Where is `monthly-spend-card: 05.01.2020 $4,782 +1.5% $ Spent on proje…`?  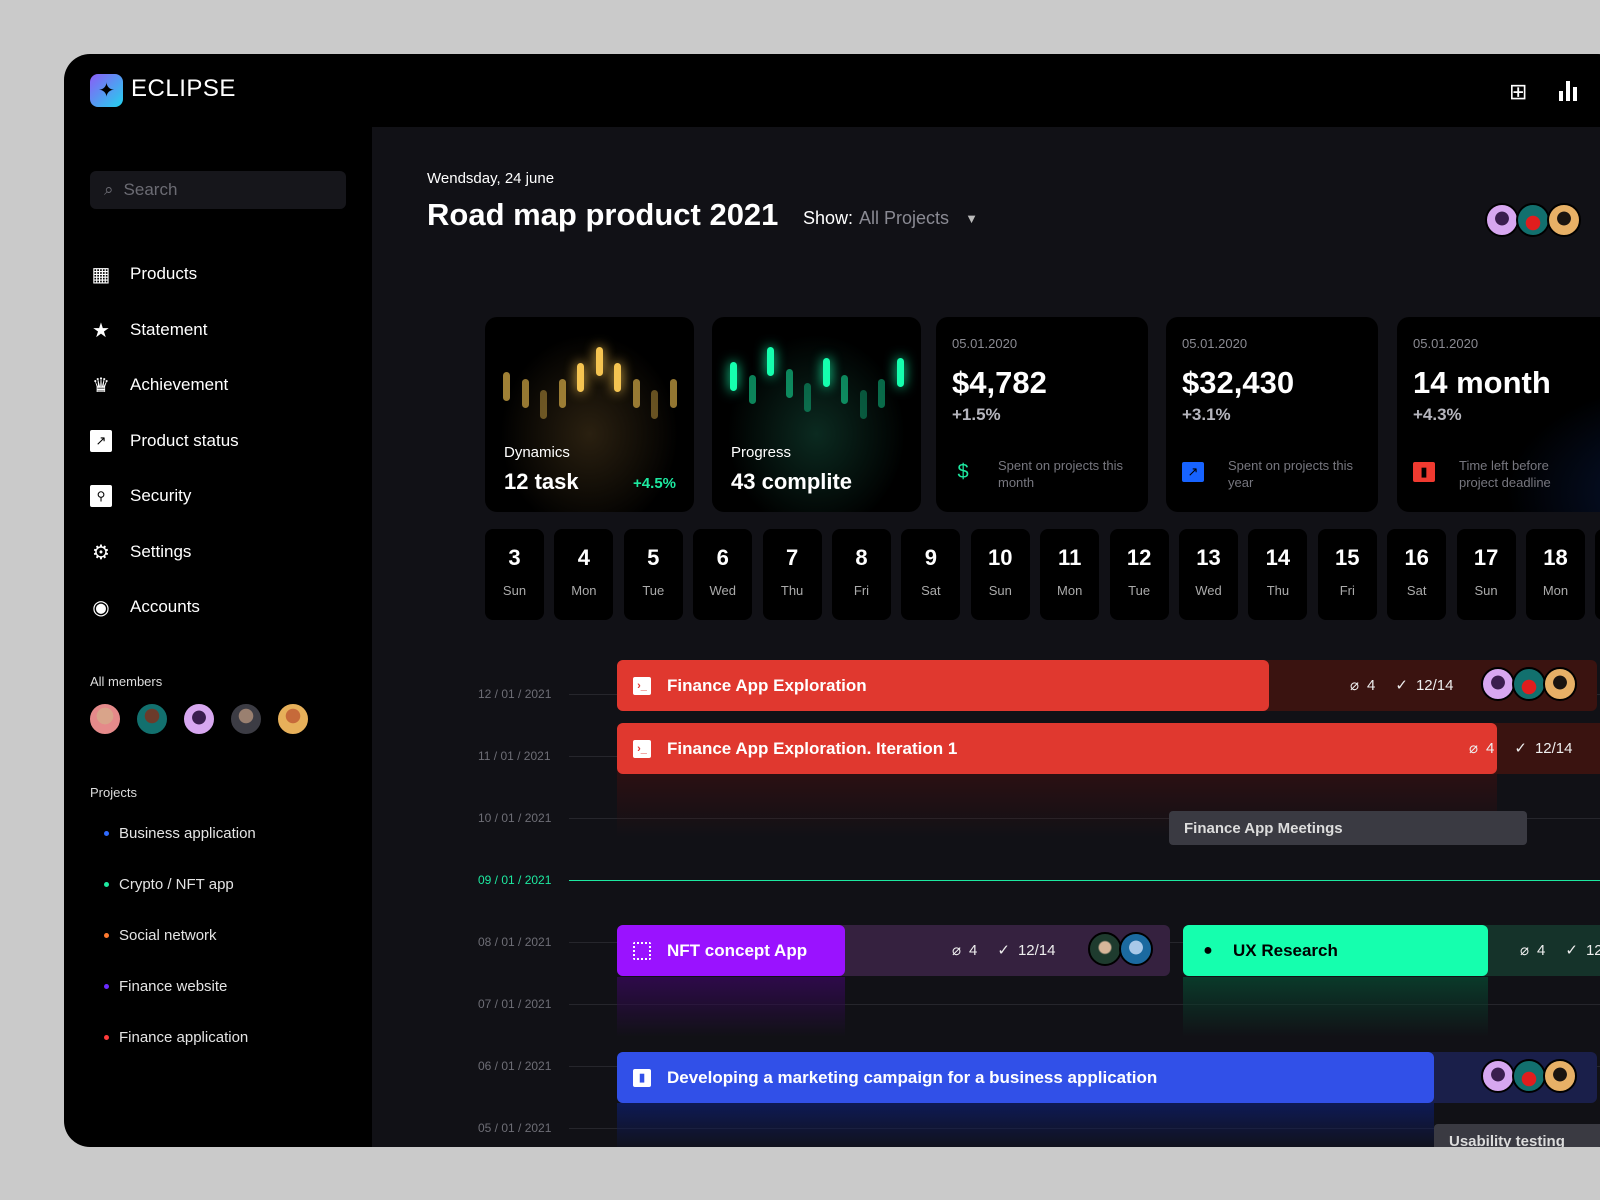 monthly-spend-card: 05.01.2020 $4,782 +1.5% $ Spent on proje… is located at coordinates (1042, 414).